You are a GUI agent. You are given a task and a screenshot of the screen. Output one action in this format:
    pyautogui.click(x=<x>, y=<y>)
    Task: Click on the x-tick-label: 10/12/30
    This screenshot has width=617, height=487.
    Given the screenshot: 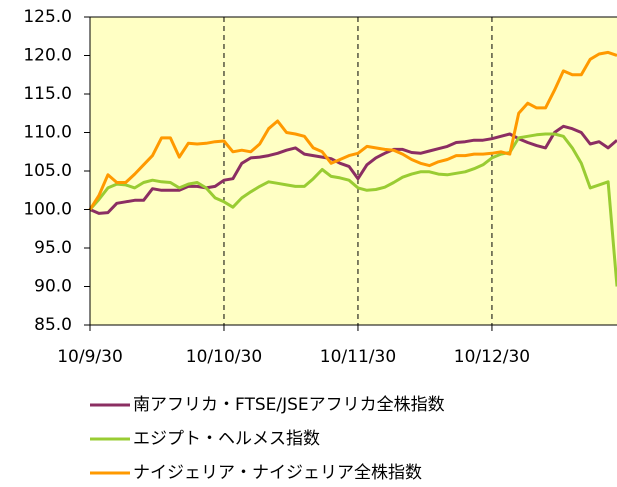 What is the action you would take?
    pyautogui.click(x=492, y=357)
    